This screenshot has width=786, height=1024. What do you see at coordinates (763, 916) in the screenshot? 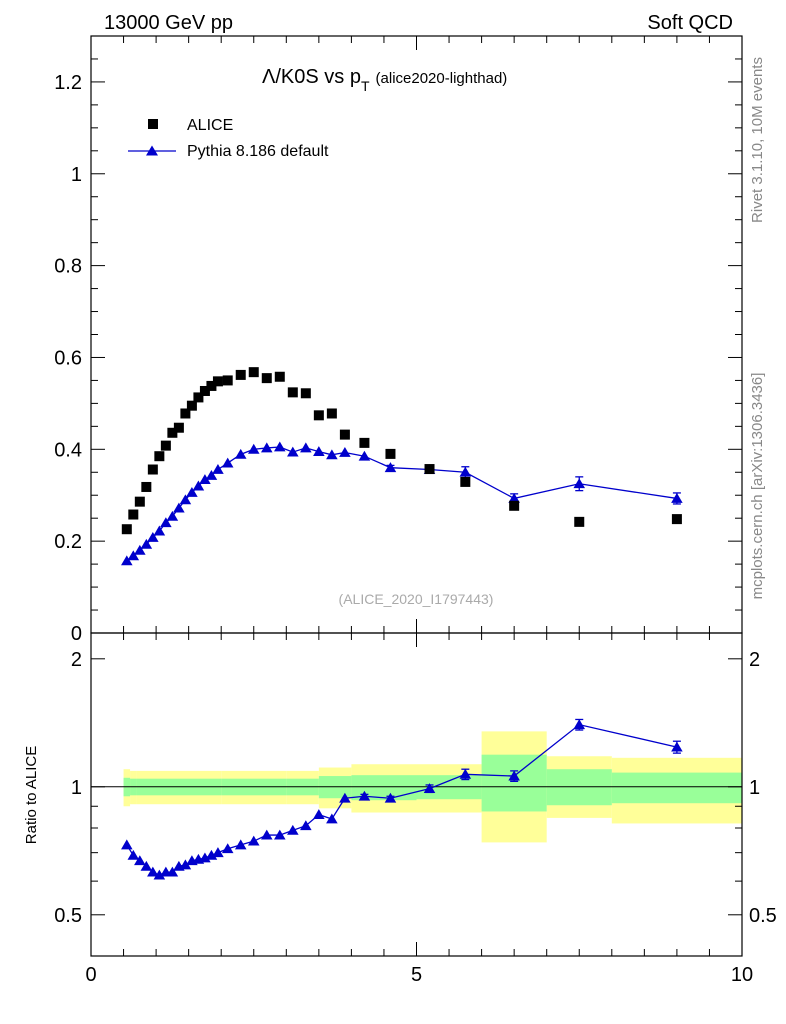
I see `ratio-y-tick-label-right: 0.5` at bounding box center [763, 916].